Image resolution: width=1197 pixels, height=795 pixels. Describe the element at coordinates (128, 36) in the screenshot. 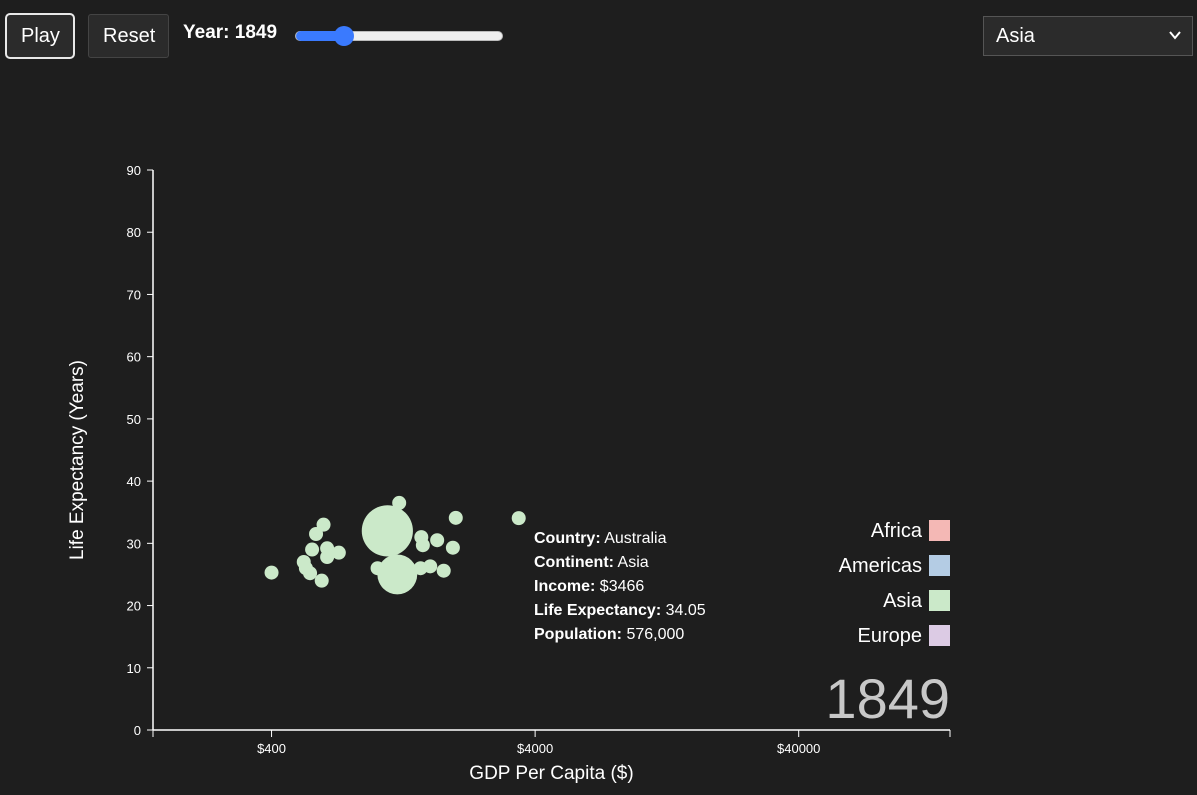

I see `reset-button: Reset` at that location.